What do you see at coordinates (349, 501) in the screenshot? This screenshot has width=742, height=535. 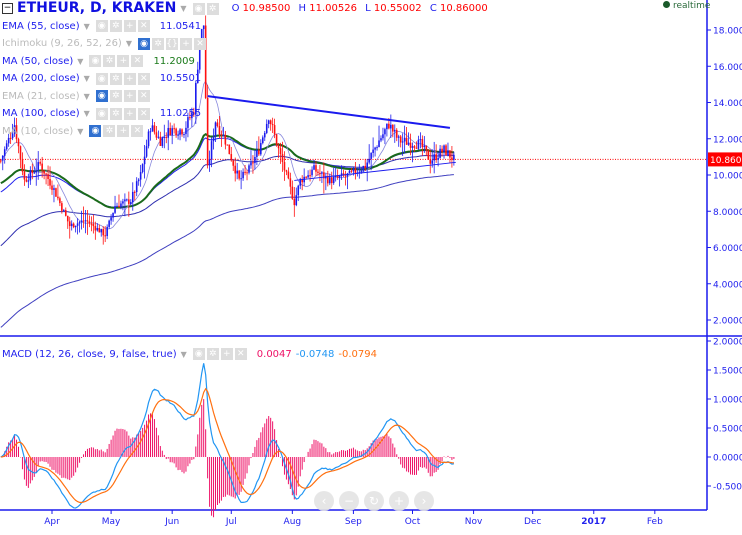 I see `zoom-out-button: −` at bounding box center [349, 501].